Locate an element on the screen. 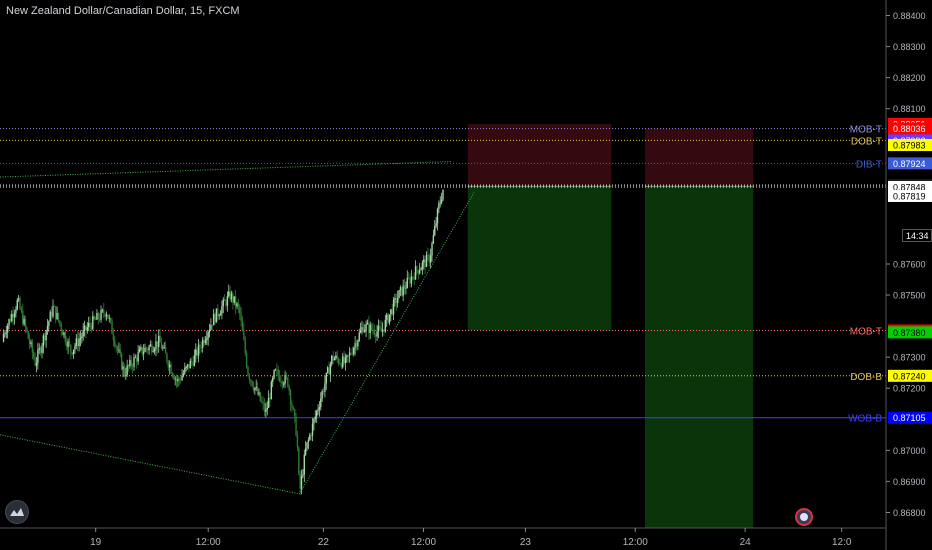 The height and width of the screenshot is (550, 932). y-tick-label: 0.87000 is located at coordinates (909, 451).